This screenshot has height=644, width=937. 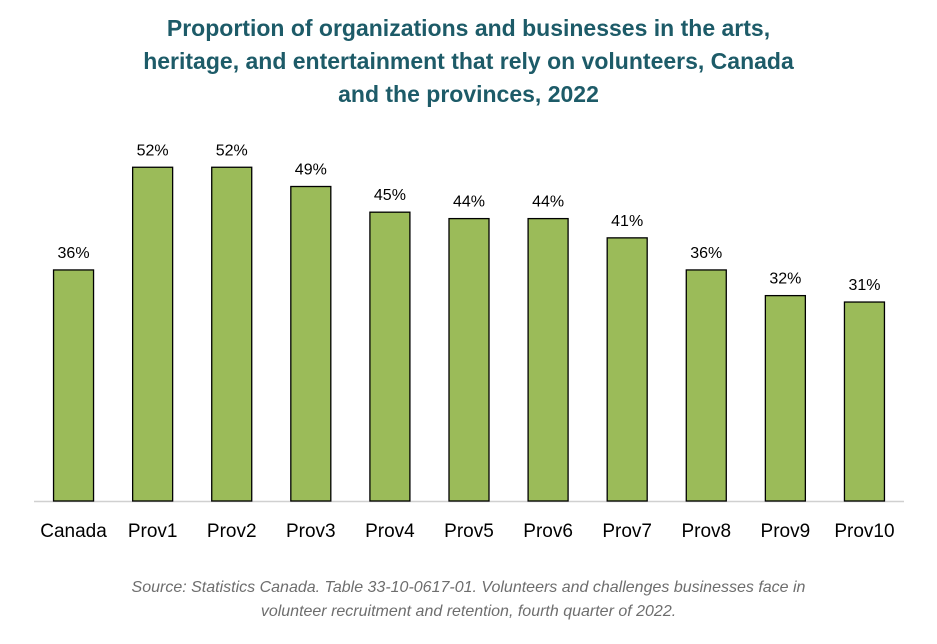 What do you see at coordinates (706, 385) in the screenshot?
I see `bar-prov8` at bounding box center [706, 385].